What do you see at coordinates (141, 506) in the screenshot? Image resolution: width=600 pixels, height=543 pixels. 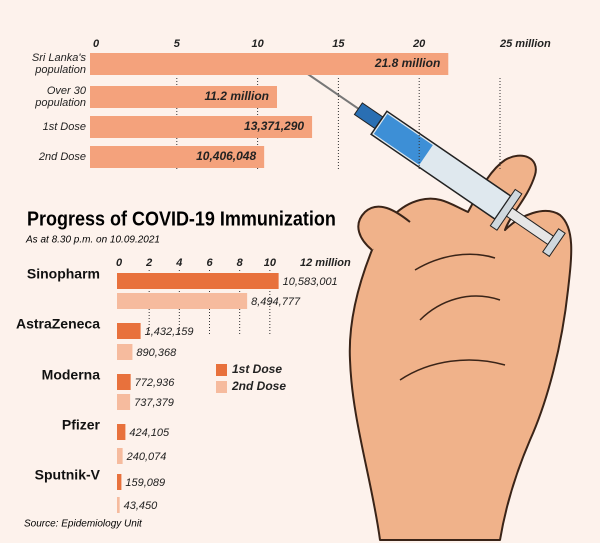 I see `value-label: 43,450` at bounding box center [141, 506].